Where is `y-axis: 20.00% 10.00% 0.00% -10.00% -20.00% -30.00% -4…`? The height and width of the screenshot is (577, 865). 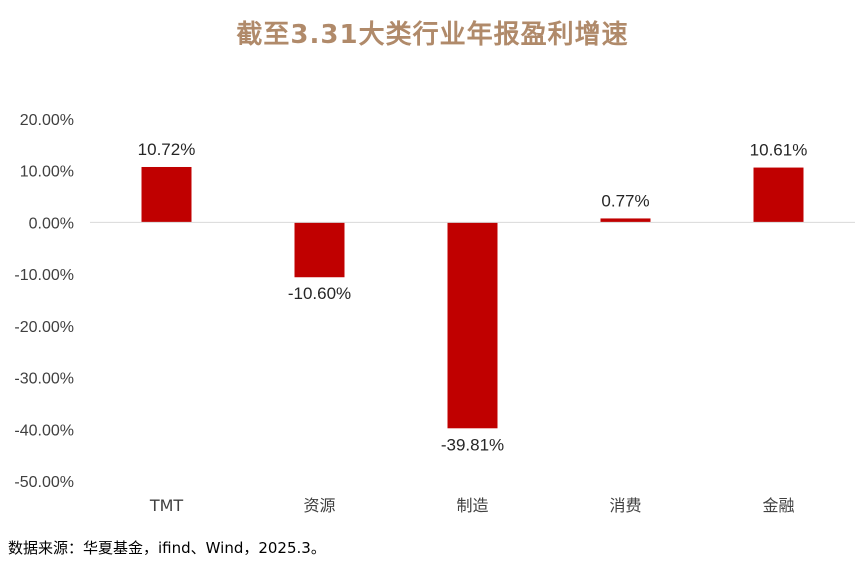 y-axis: 20.00% 10.00% 0.00% -10.00% -20.00% -30.00% -4… is located at coordinates (44, 301).